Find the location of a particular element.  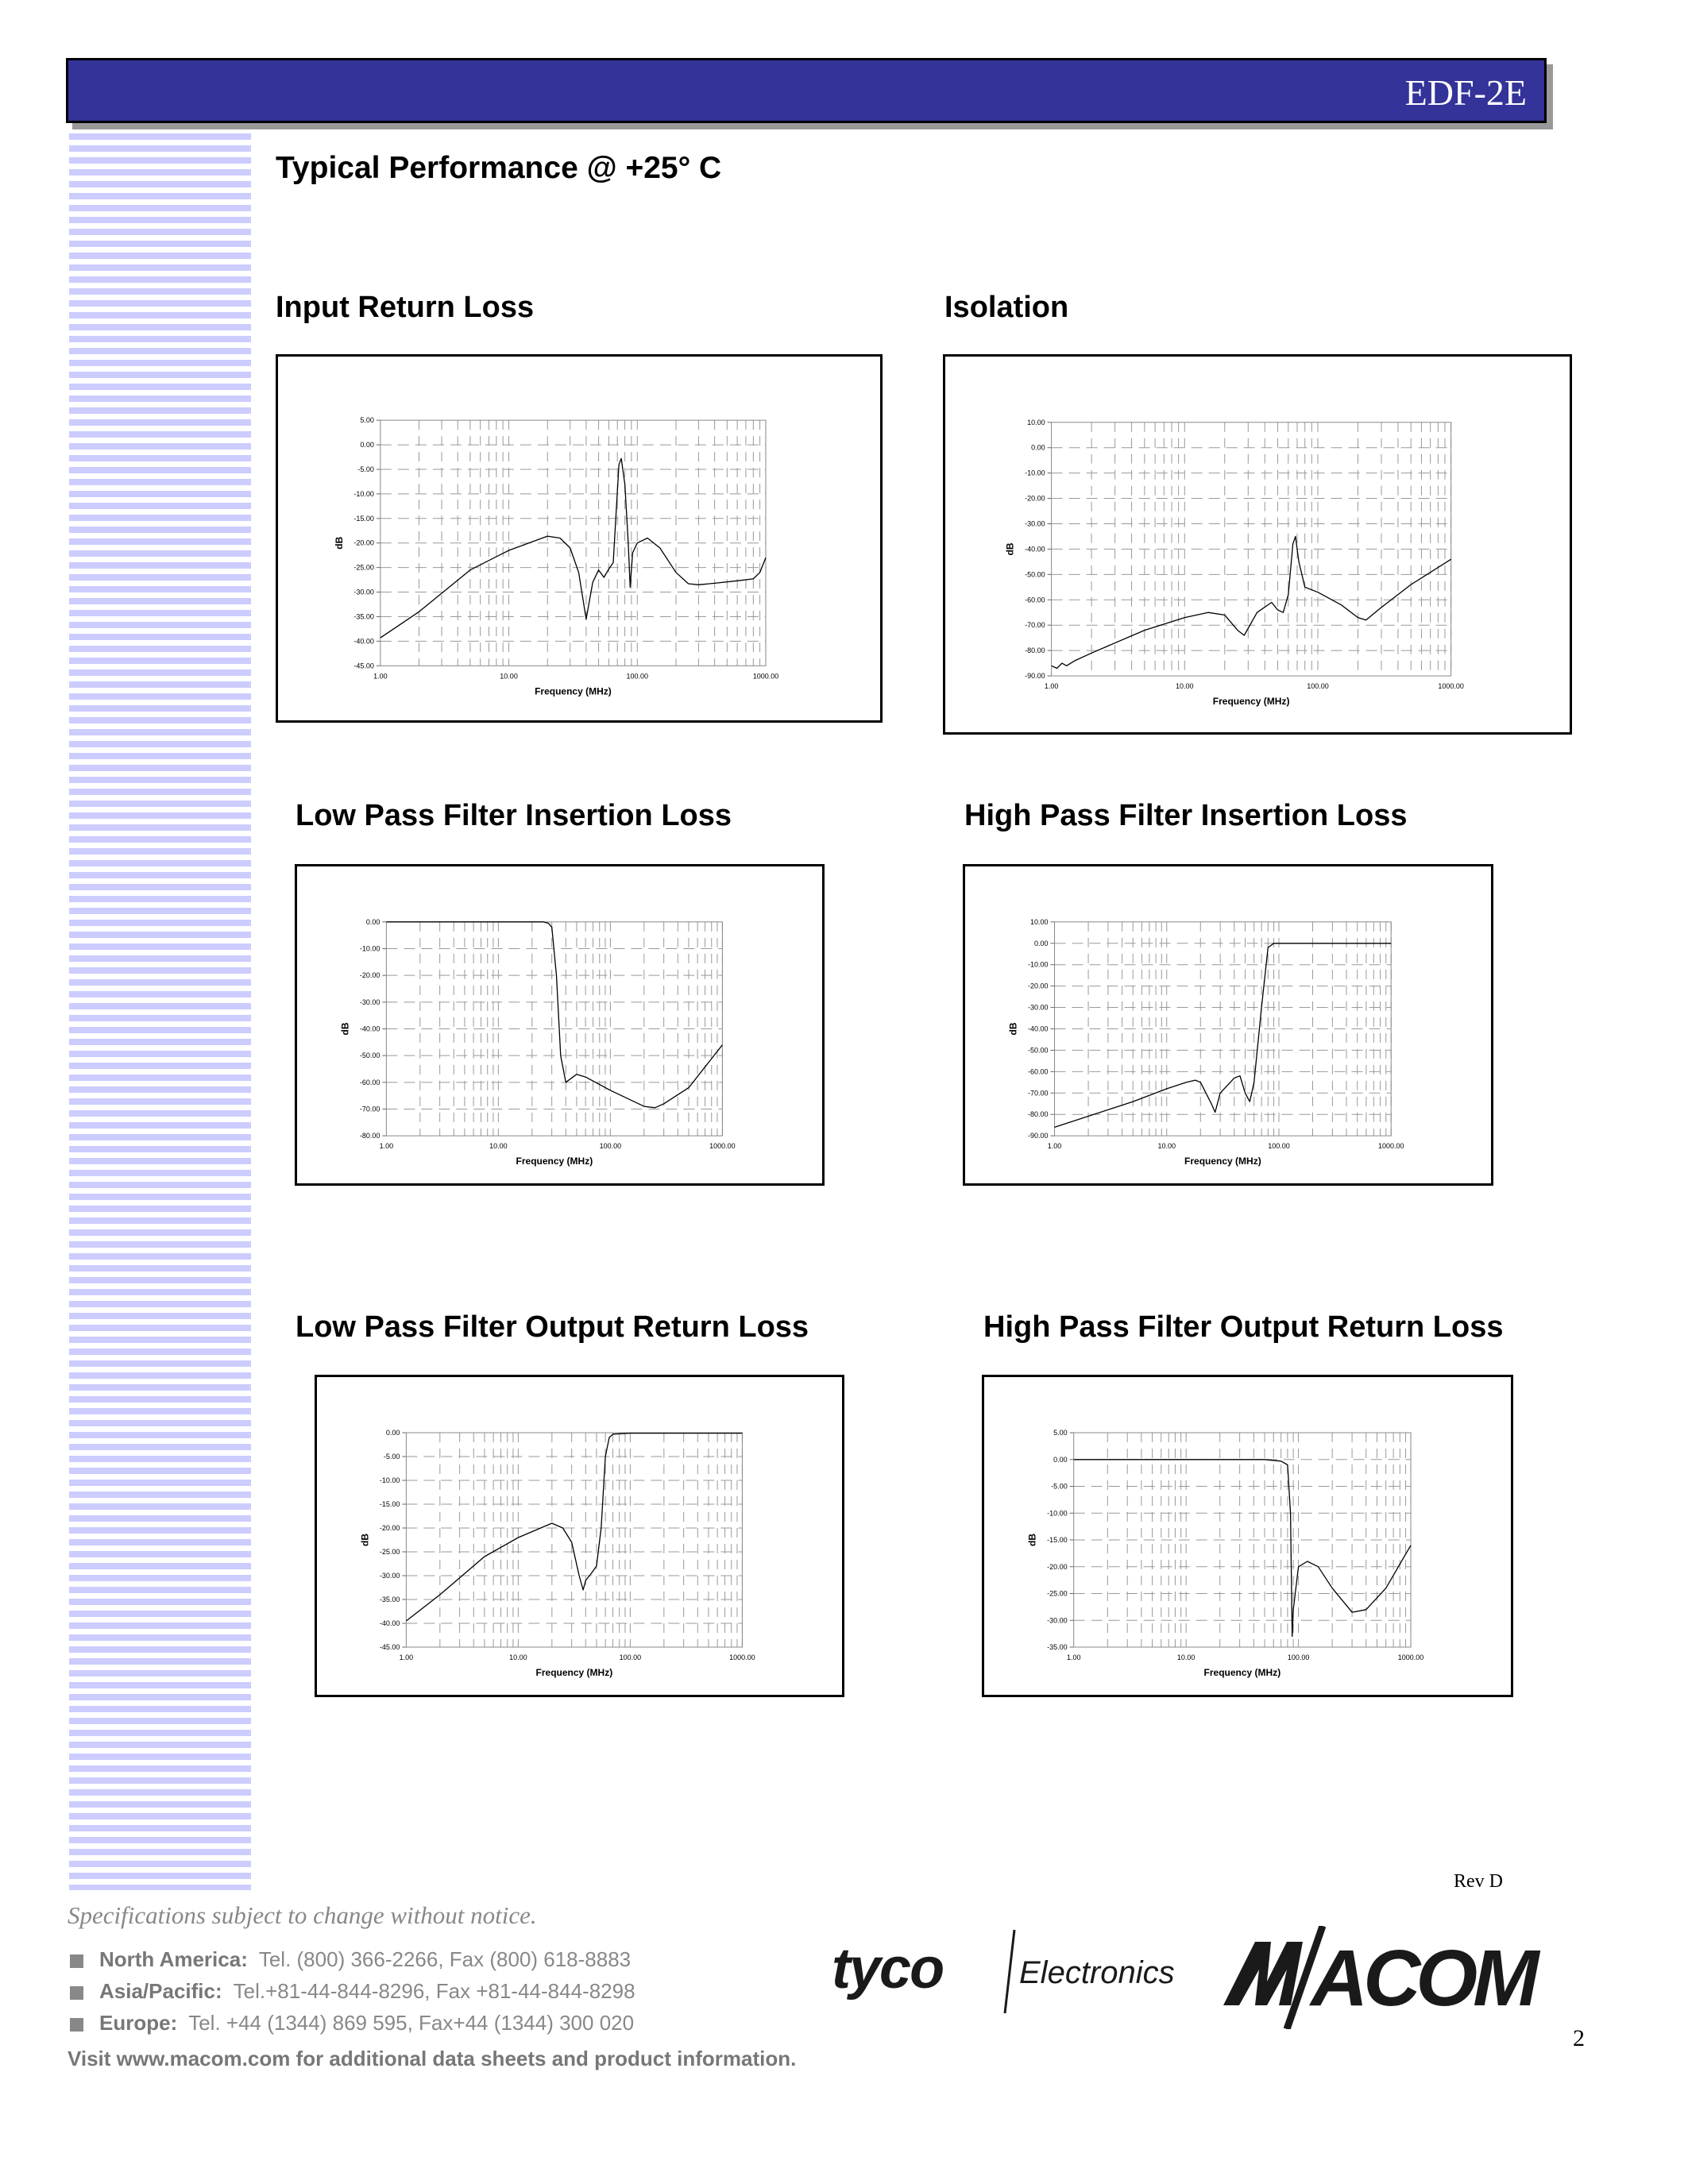

svg-text: Electronics is located at coordinates (1097, 1972).